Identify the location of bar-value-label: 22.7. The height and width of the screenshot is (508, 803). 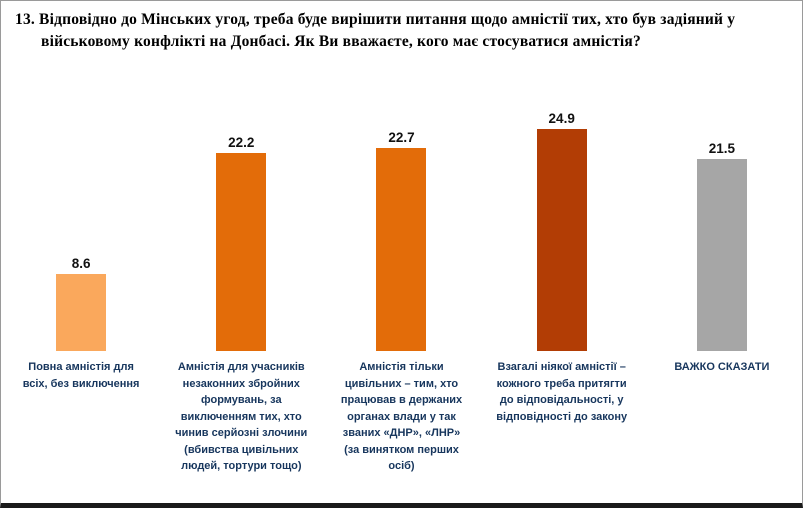
(401, 137).